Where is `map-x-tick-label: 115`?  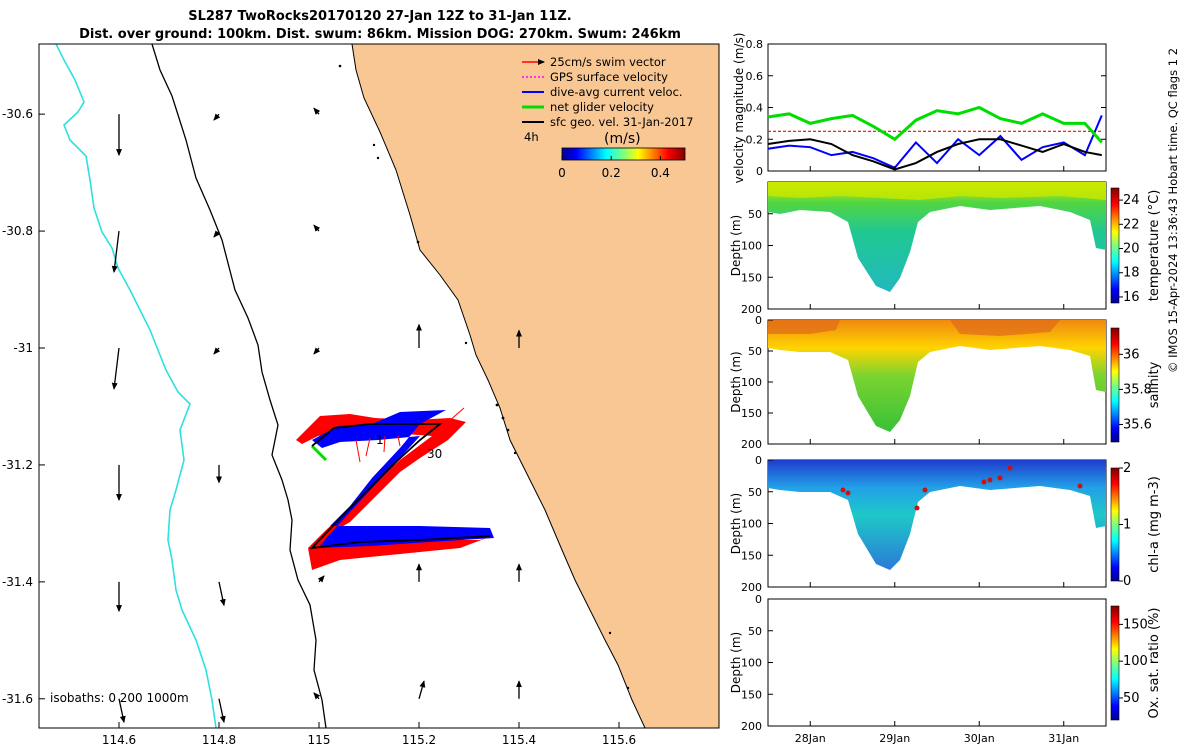 map-x-tick-label: 115 is located at coordinates (319, 740).